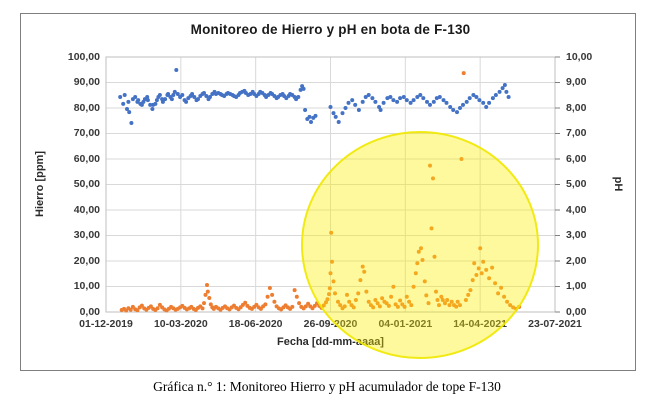  I want to click on y-axis-right-title: pH, so click(618, 184).